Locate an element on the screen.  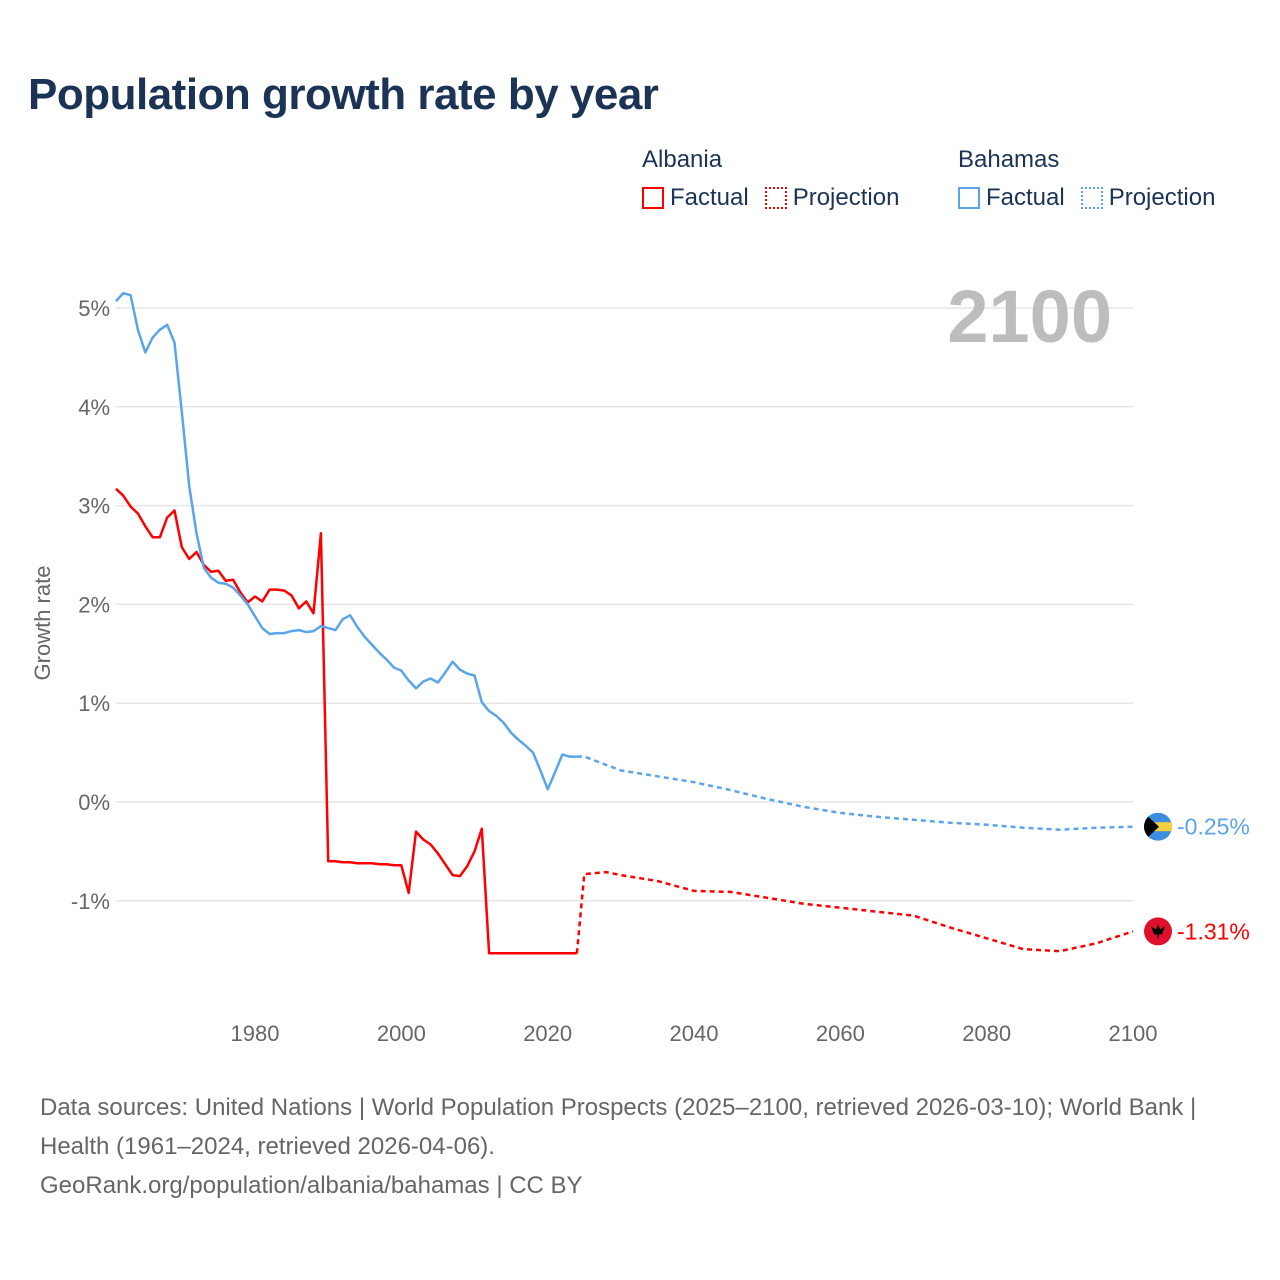
legend-group-label: Albania is located at coordinates (682, 159).